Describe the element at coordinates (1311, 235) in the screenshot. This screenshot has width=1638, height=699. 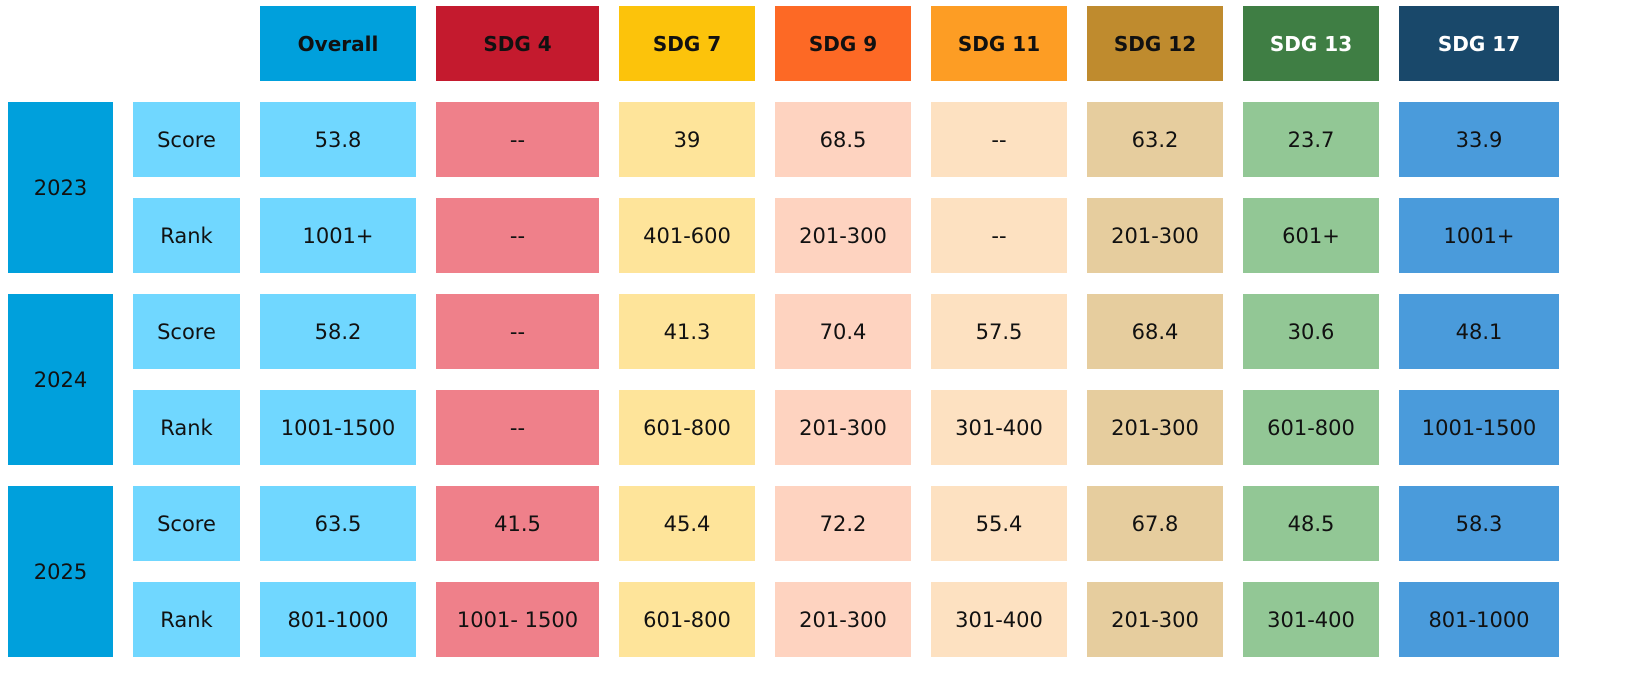
I see `table-cell: 601+` at that location.